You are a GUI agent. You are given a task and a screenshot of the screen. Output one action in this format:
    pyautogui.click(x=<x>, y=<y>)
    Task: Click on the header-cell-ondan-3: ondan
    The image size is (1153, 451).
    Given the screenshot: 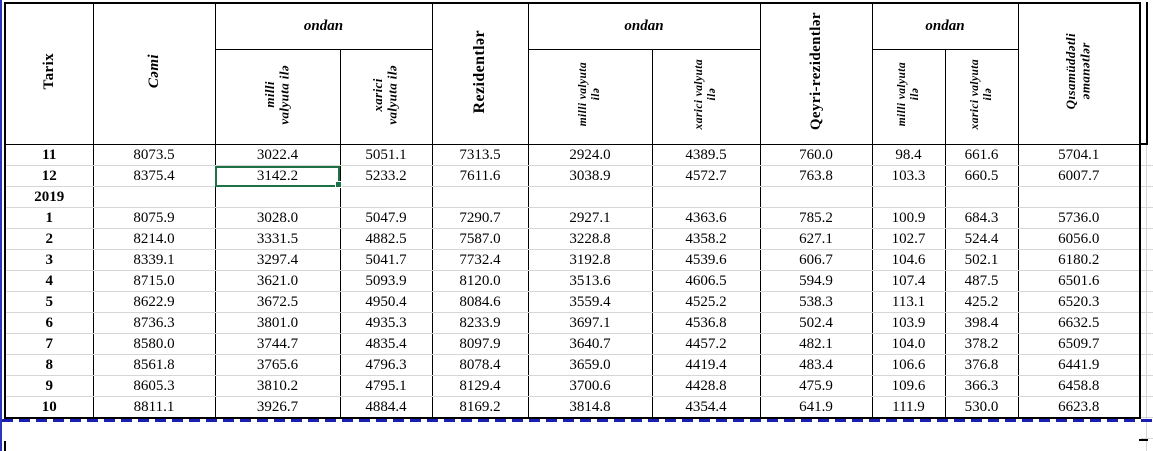 What is the action you would take?
    pyautogui.click(x=945, y=26)
    